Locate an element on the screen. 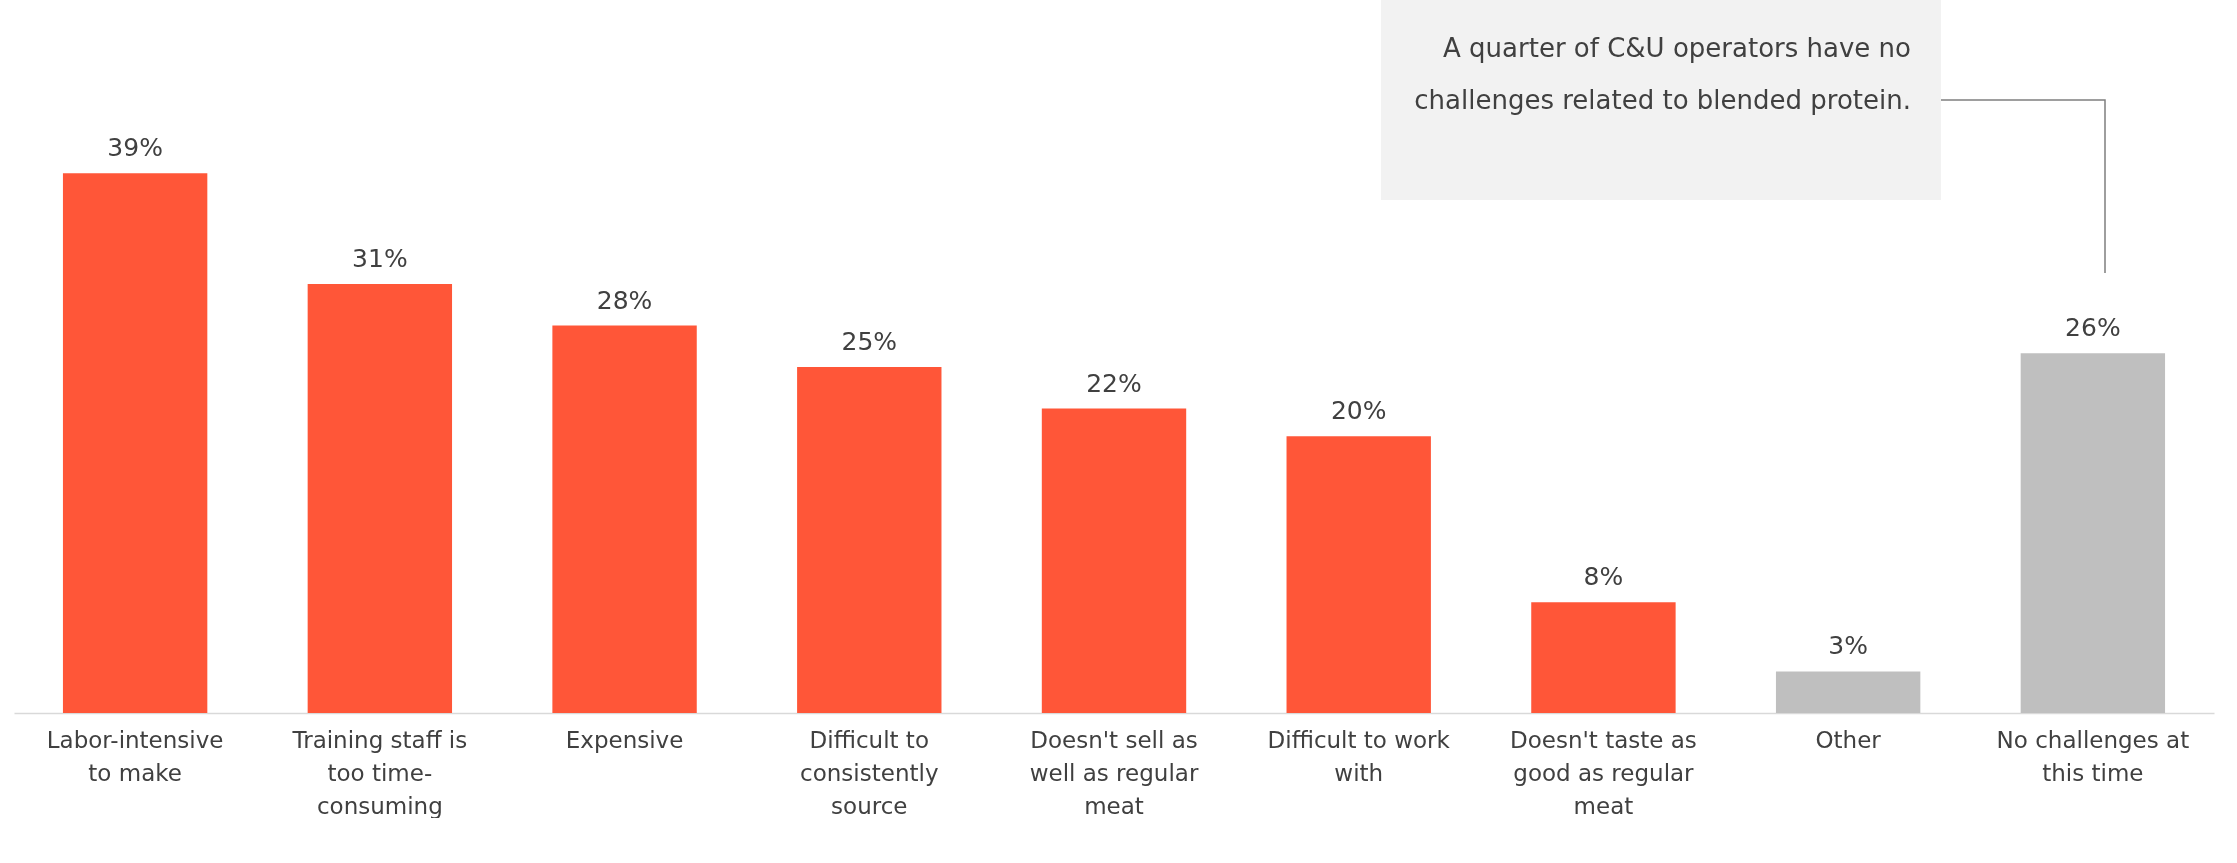 Image resolution: width=2237 pixels, height=863 pixels. x-tick-label: No challenges at this time is located at coordinates (2093, 756).